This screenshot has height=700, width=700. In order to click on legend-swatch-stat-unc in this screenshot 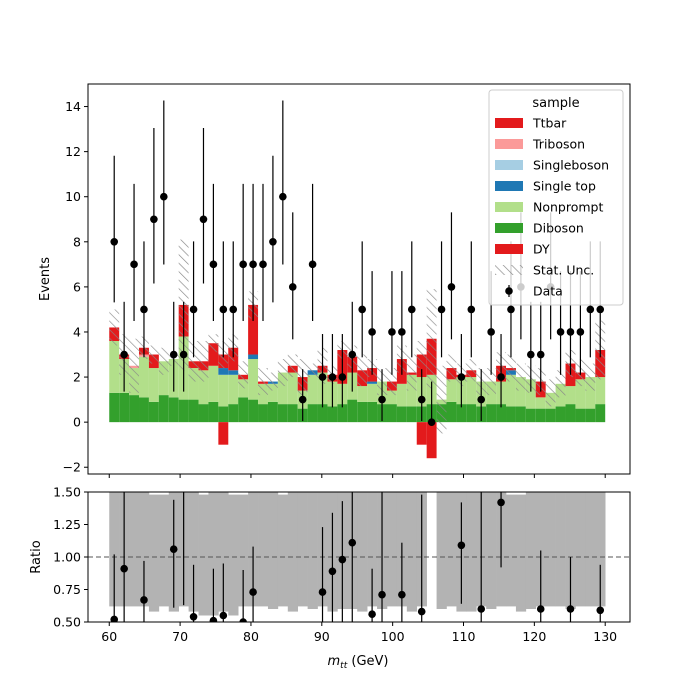, I will do `click(509, 270)`.